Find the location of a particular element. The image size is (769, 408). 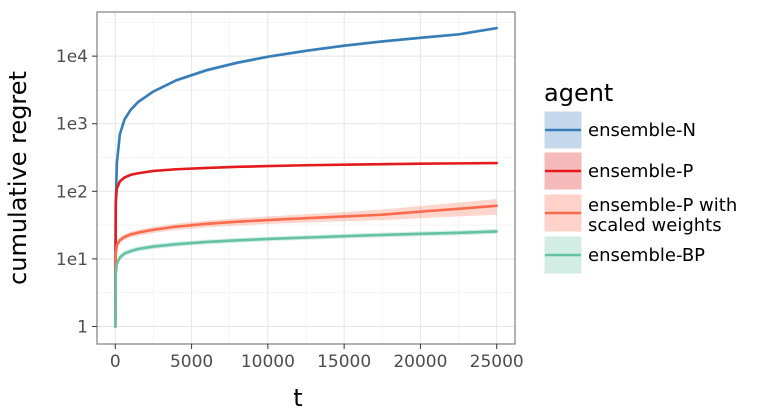

y-tick-label: 1 is located at coordinates (82, 327).